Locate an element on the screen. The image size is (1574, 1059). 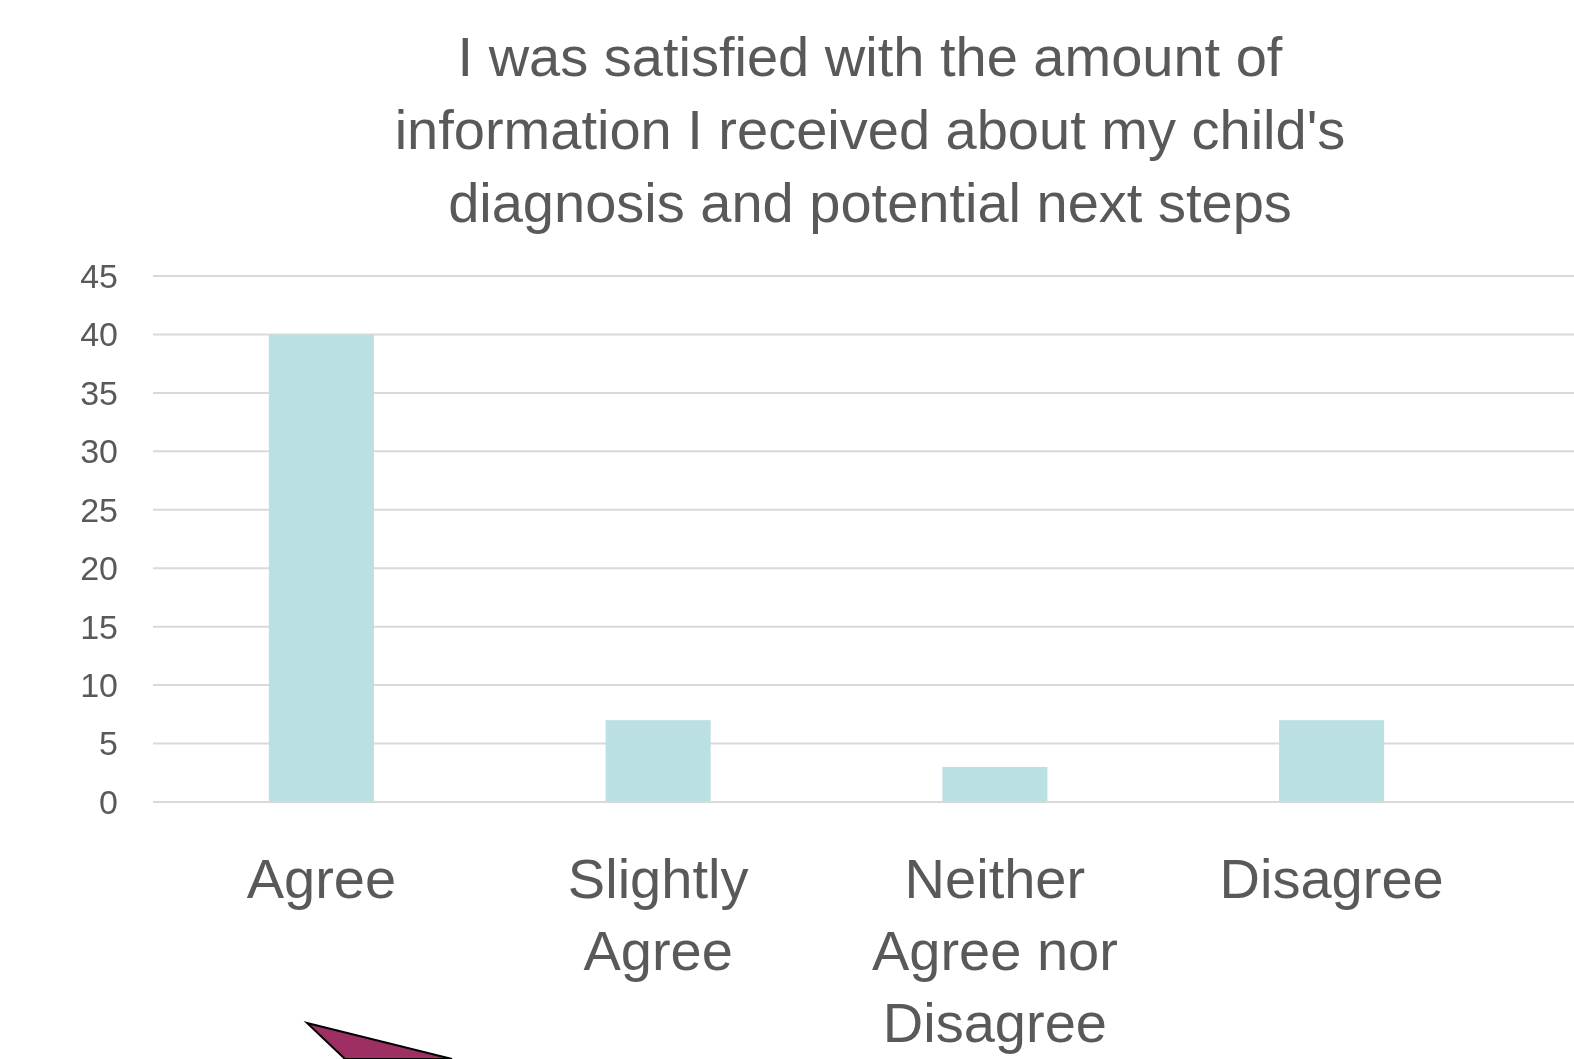
x-tick-label: Agree is located at coordinates (321, 878).